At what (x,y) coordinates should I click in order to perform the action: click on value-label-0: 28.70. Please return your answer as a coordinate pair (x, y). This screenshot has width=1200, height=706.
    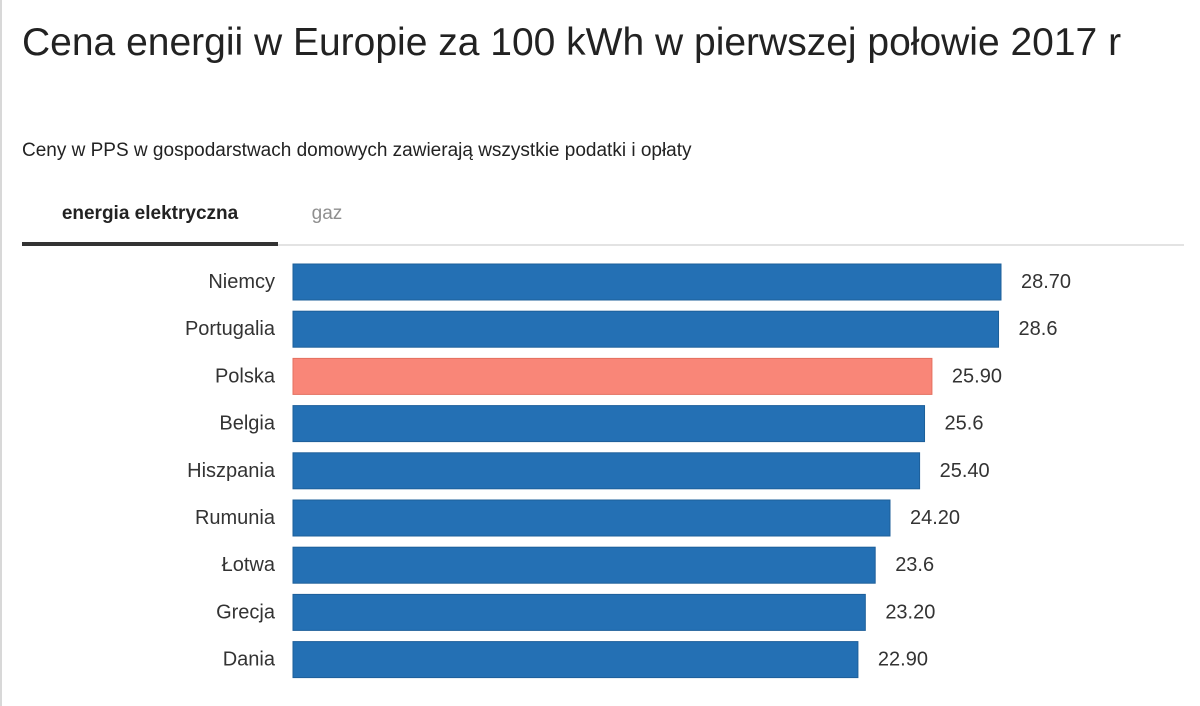
    Looking at the image, I should click on (1046, 282).